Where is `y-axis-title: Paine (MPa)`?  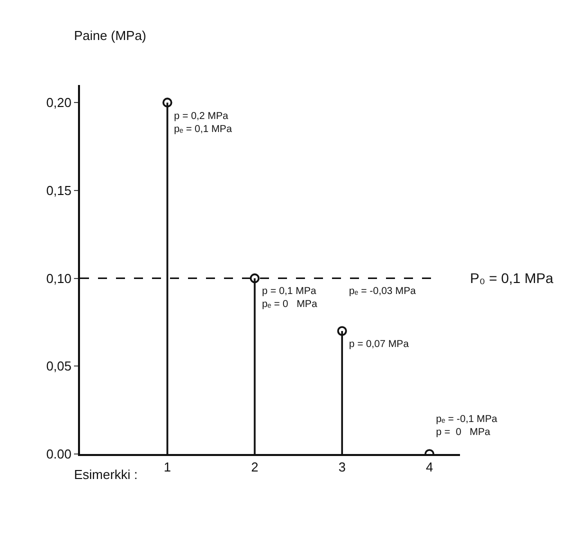
y-axis-title: Paine (MPa) is located at coordinates (110, 35).